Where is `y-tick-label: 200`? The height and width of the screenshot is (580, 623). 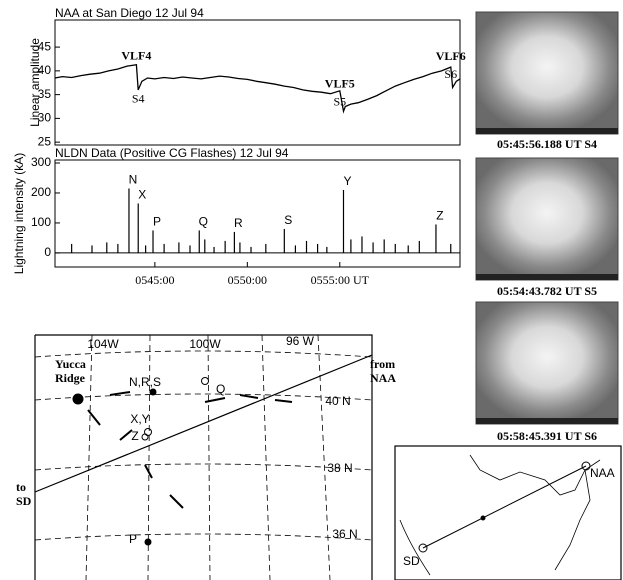
y-tick-label: 200 is located at coordinates (41, 192).